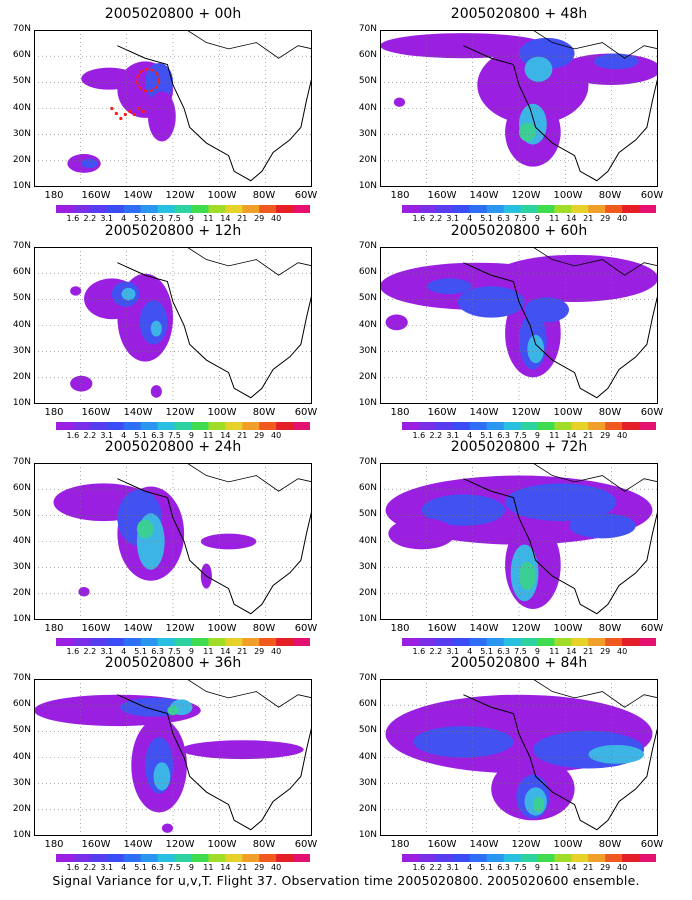 The width and height of the screenshot is (692, 900). I want to click on panel-title: 2005020800 + 12h, so click(173, 231).